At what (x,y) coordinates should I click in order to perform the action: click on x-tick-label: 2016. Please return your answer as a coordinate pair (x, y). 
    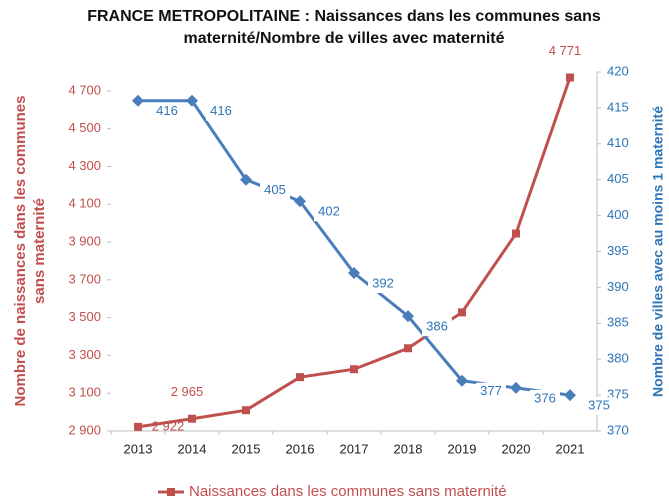
    Looking at the image, I should click on (300, 448).